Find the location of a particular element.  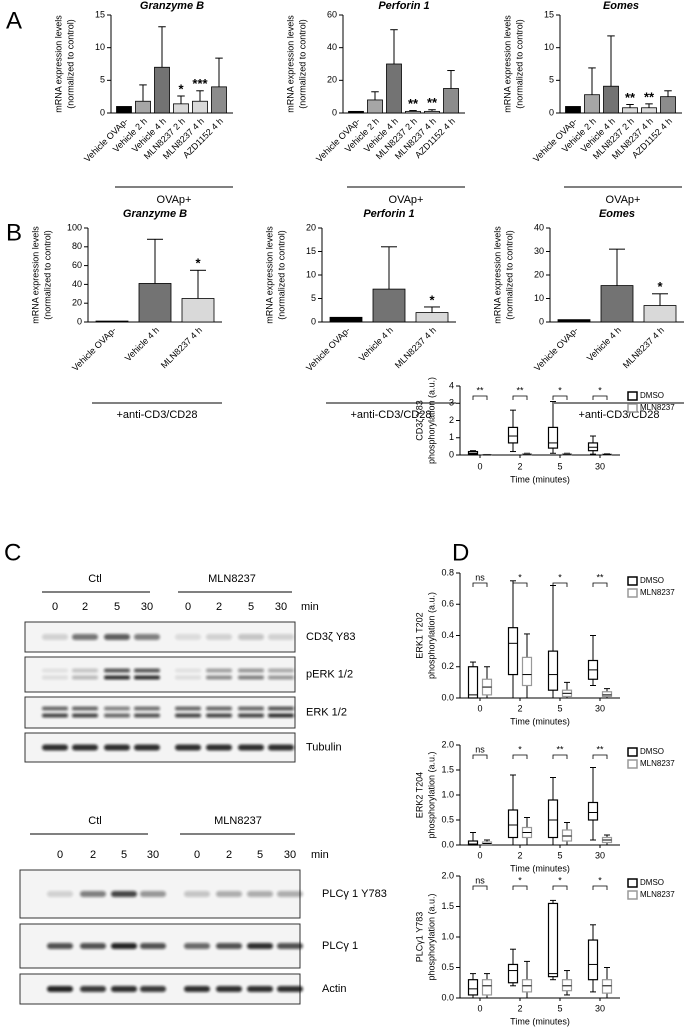

legend-label: DMSO is located at coordinates (652, 751).